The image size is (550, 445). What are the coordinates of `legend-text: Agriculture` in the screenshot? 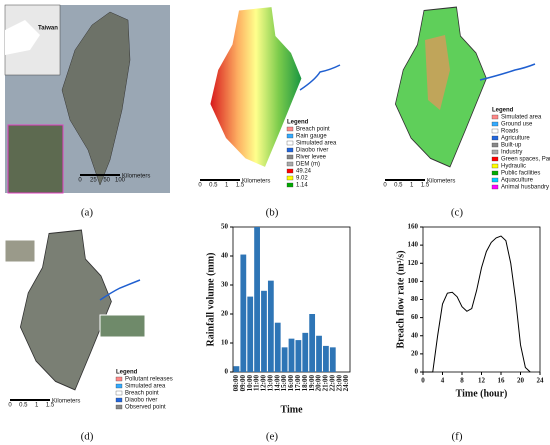 It's located at (515, 139).